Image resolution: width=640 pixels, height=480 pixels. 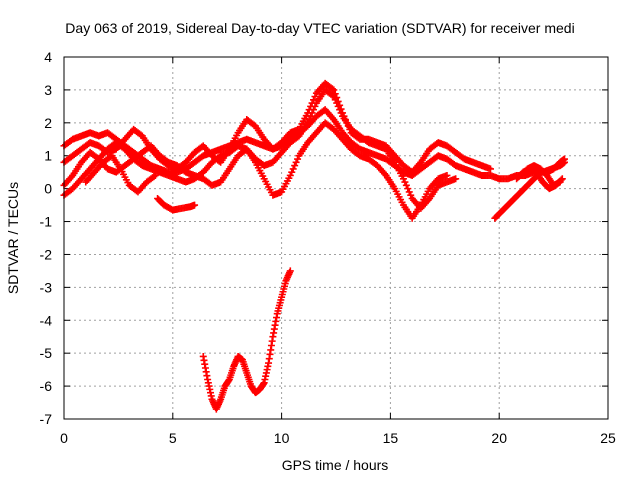 I want to click on y-tick-label: -5, so click(x=46, y=353).